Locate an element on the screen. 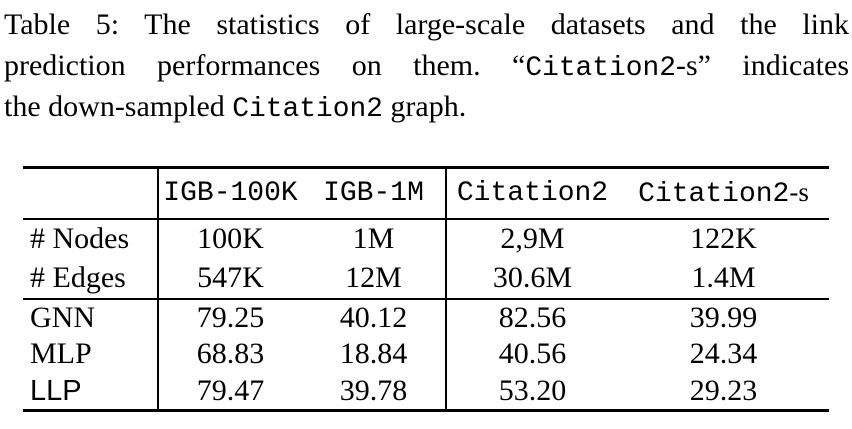  llp-label: LLP is located at coordinates (56, 390).